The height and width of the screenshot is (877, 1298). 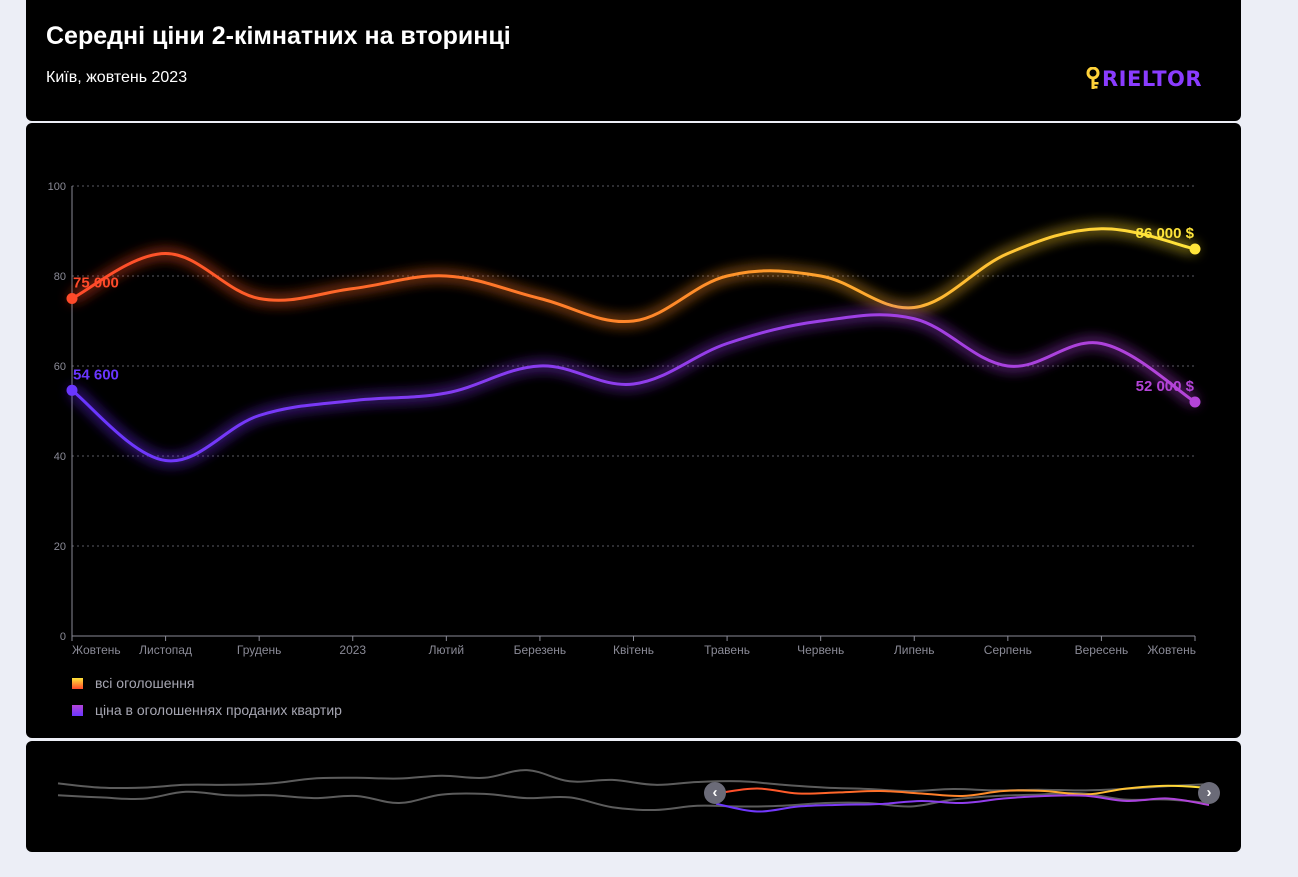 I want to click on data-label-all-first: 75 000, so click(x=96, y=283).